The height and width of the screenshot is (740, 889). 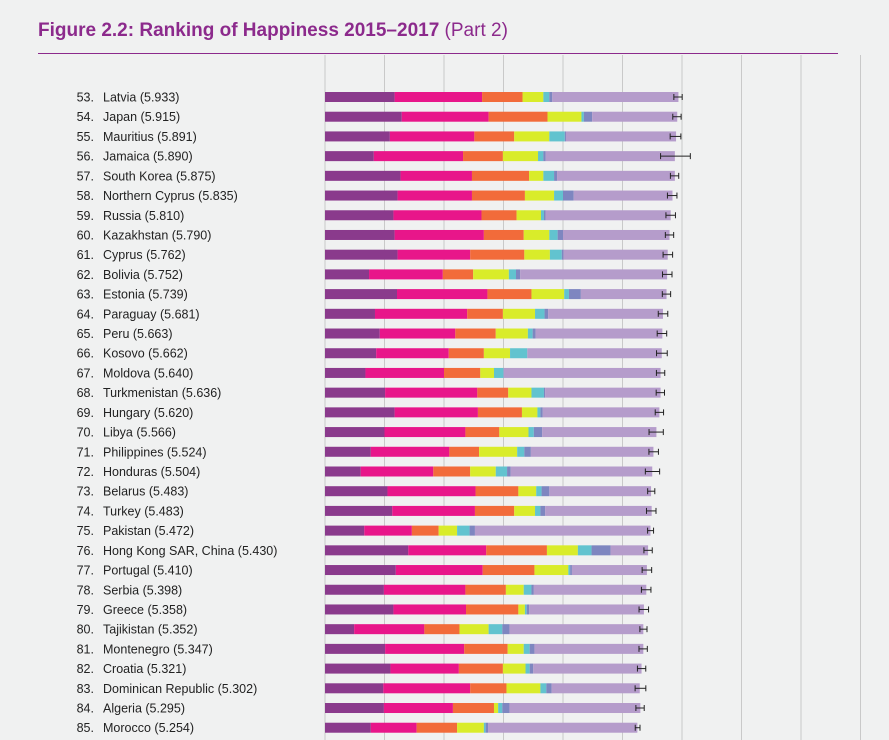 What do you see at coordinates (144, 709) in the screenshot?
I see `country-label: Algeria (5.295)` at bounding box center [144, 709].